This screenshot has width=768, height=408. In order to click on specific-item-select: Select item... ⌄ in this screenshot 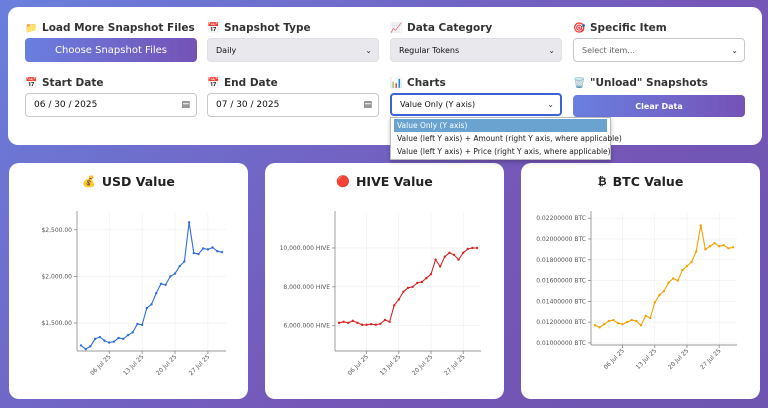, I will do `click(659, 50)`.